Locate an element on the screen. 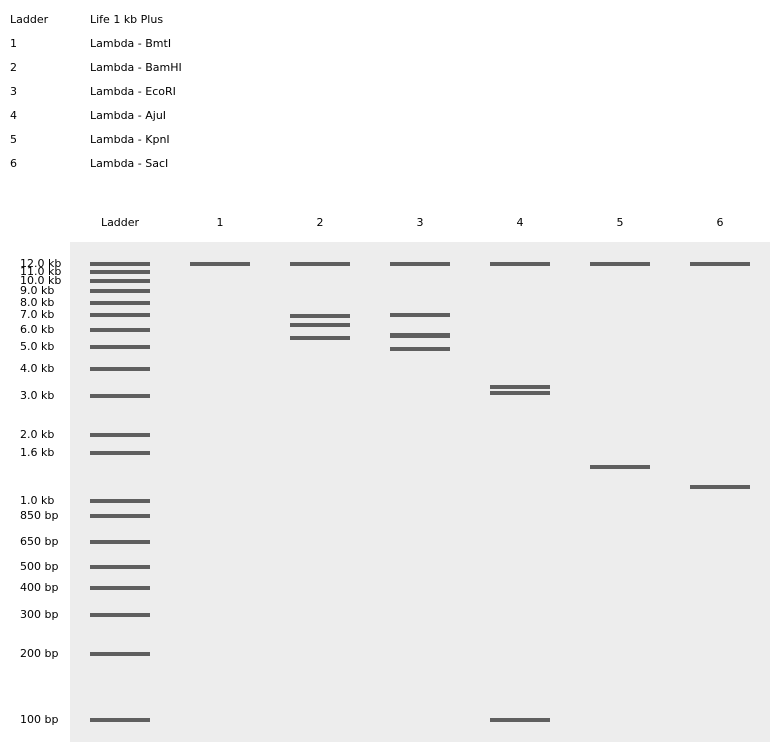  size-label: 500 bp is located at coordinates (39, 566).